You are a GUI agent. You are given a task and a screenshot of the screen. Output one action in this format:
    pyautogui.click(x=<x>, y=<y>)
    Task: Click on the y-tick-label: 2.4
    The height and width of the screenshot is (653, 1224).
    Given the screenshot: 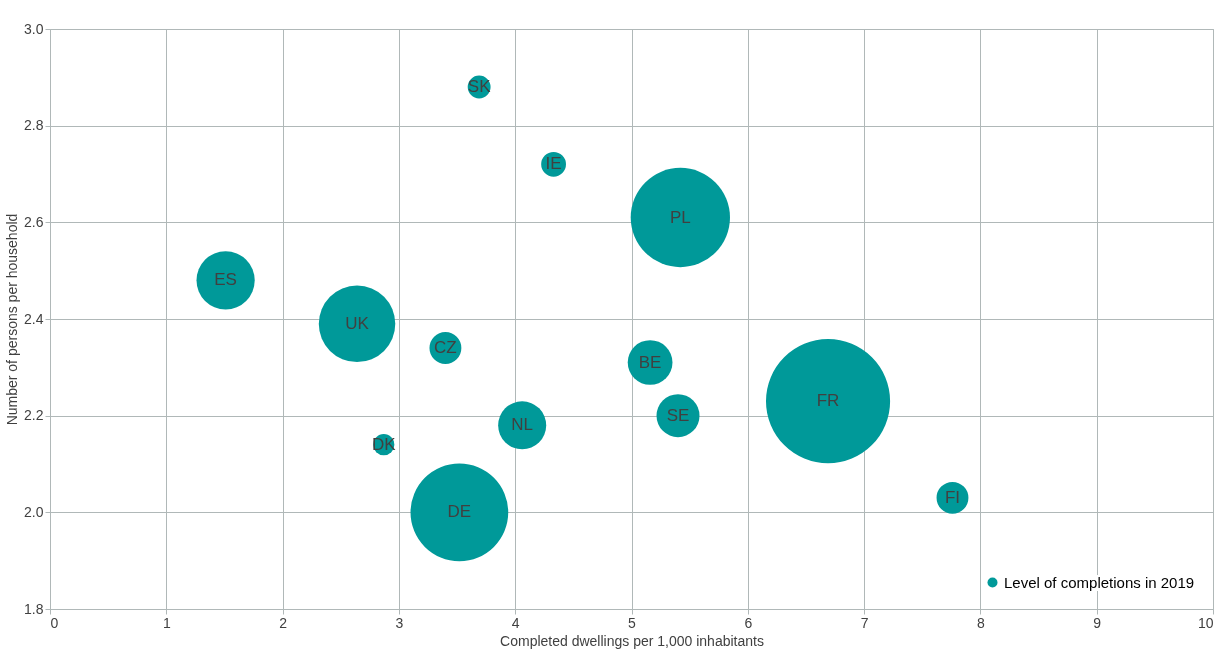 What is the action you would take?
    pyautogui.click(x=34, y=318)
    